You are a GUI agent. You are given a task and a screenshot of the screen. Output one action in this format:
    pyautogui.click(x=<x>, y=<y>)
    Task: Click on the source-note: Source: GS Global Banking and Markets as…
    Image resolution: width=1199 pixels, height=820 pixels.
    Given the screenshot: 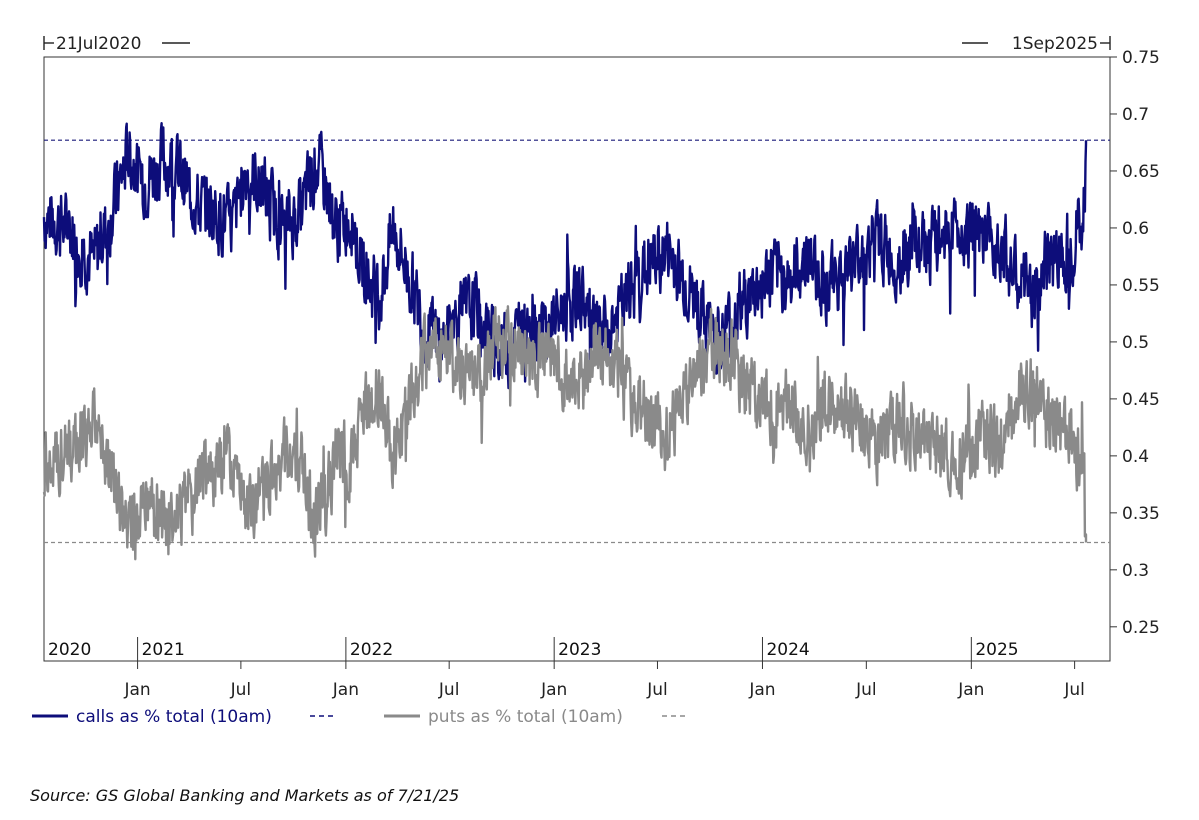 What is the action you would take?
    pyautogui.click(x=245, y=795)
    